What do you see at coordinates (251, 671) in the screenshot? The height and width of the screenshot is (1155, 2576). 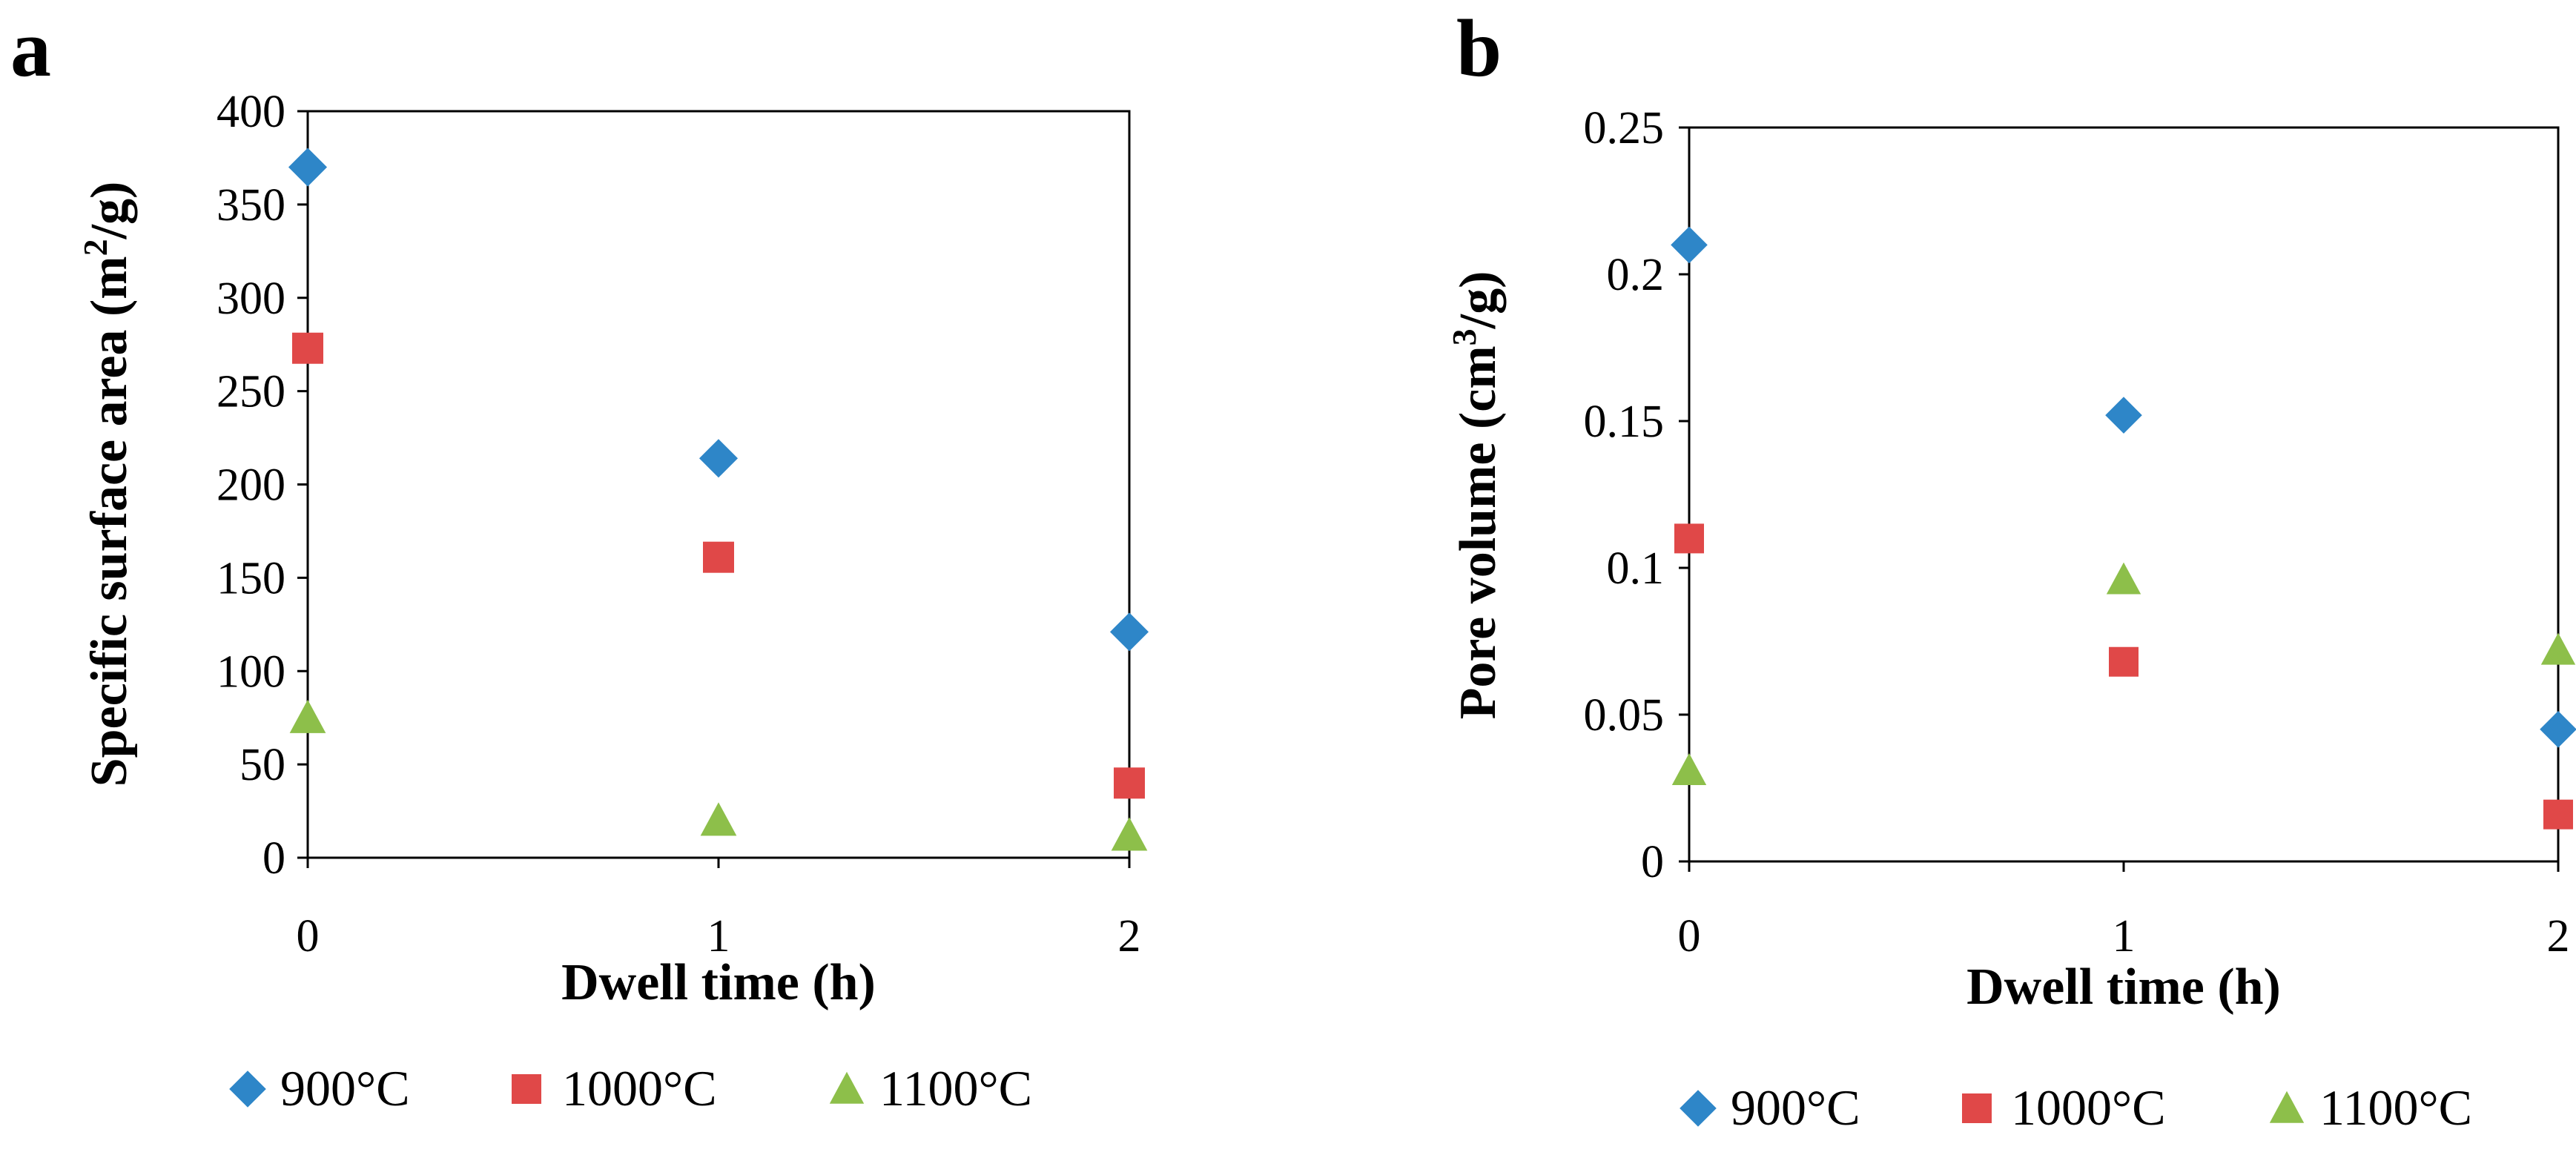 I see `y-tick-label: 100` at bounding box center [251, 671].